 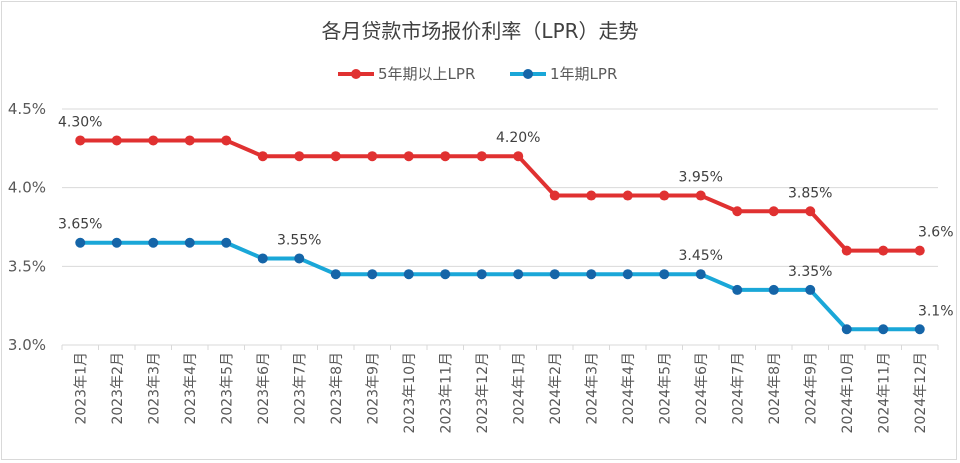 I want to click on x-tick-label: 2023年3月, so click(x=154, y=388).